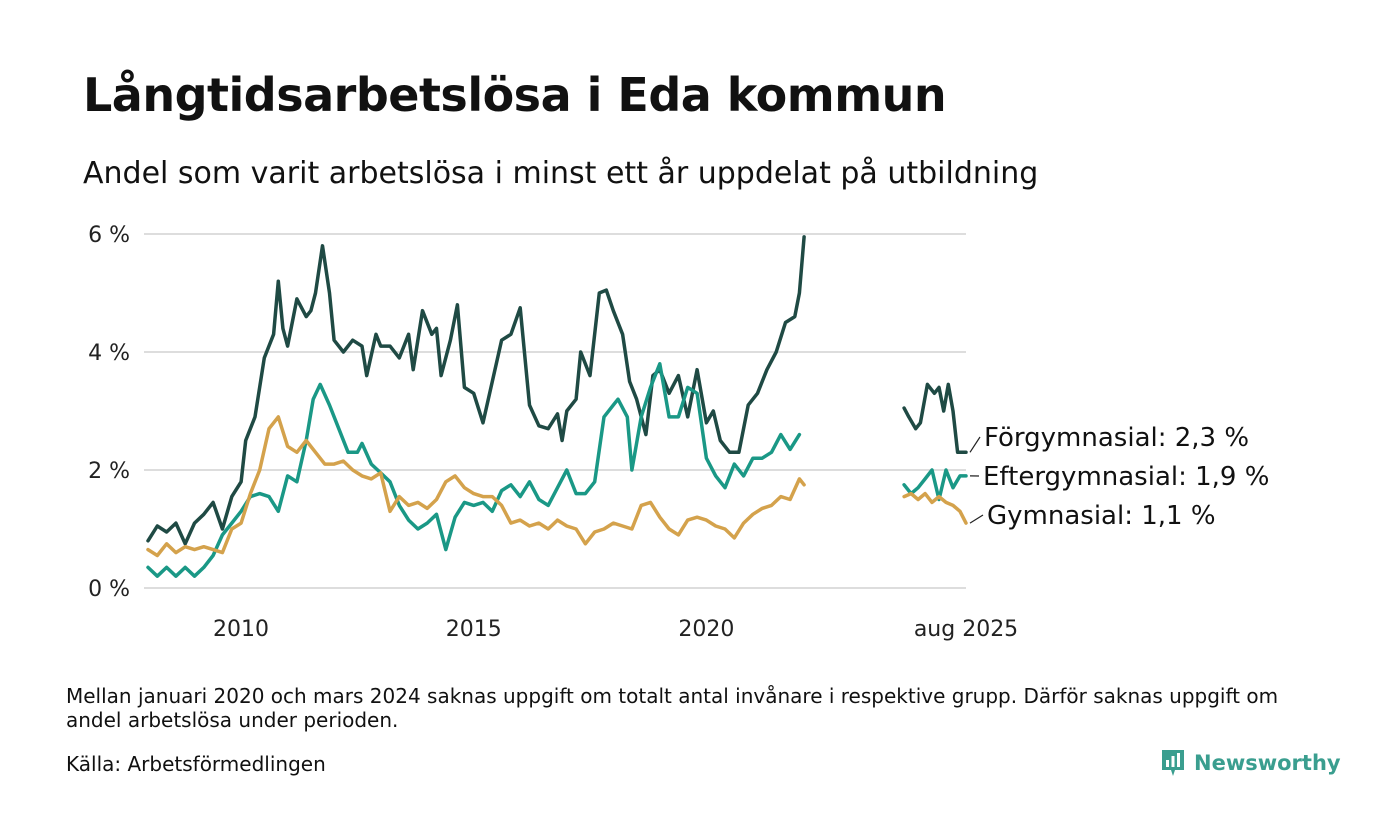  What do you see at coordinates (109, 589) in the screenshot?
I see `y-tick-label: 0 %` at bounding box center [109, 589].